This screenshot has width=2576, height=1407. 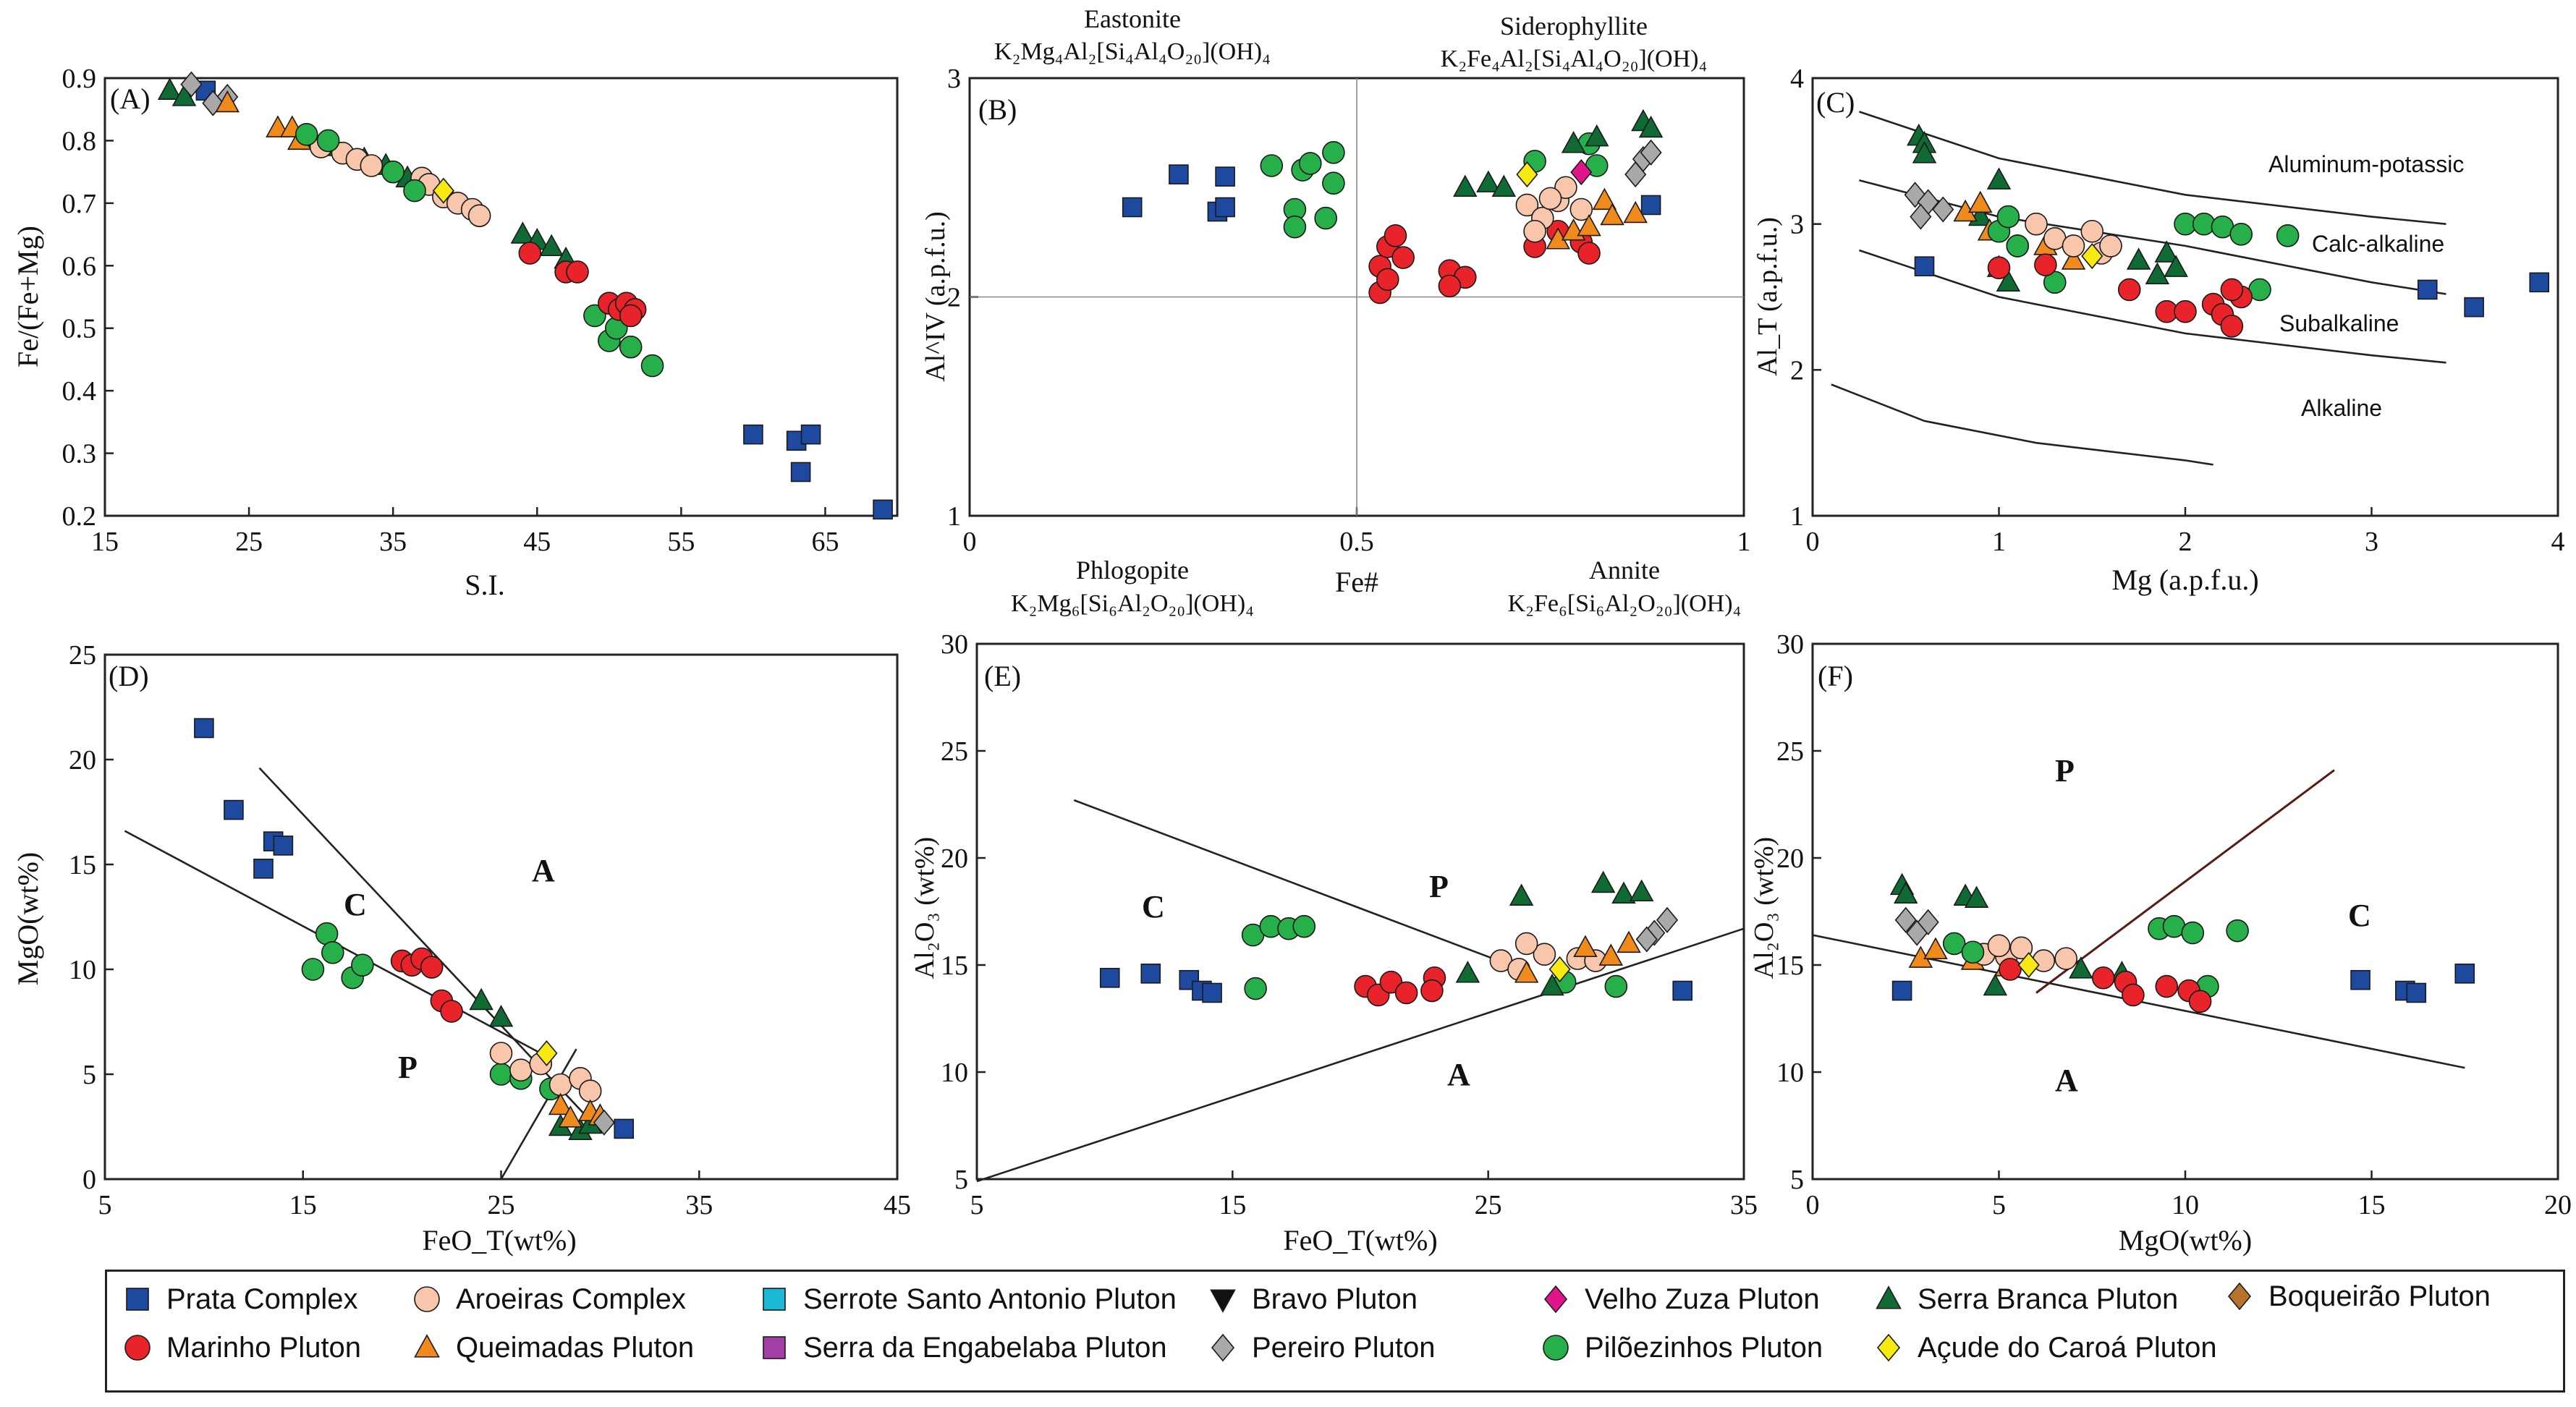 I want to click on y-tick-label: 0.2, so click(x=79, y=516).